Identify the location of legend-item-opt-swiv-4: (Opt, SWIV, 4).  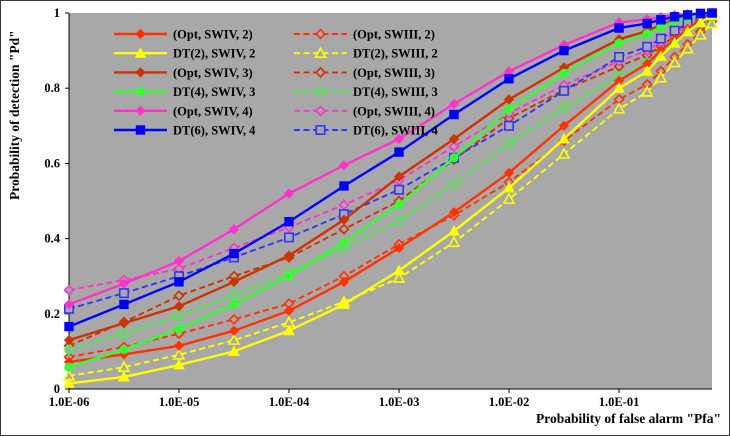
(183, 111).